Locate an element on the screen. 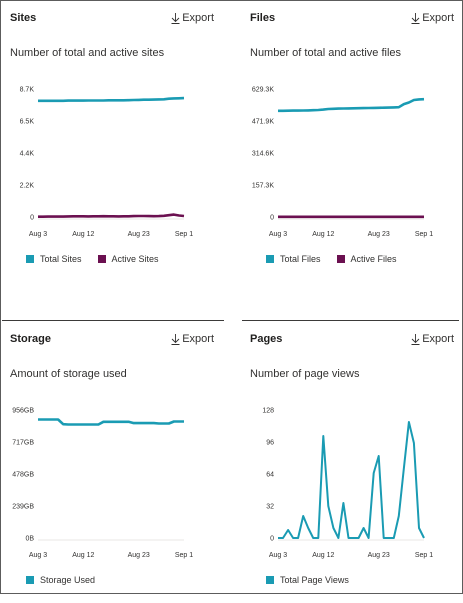  series-line-total-page-views is located at coordinates (351, 480).